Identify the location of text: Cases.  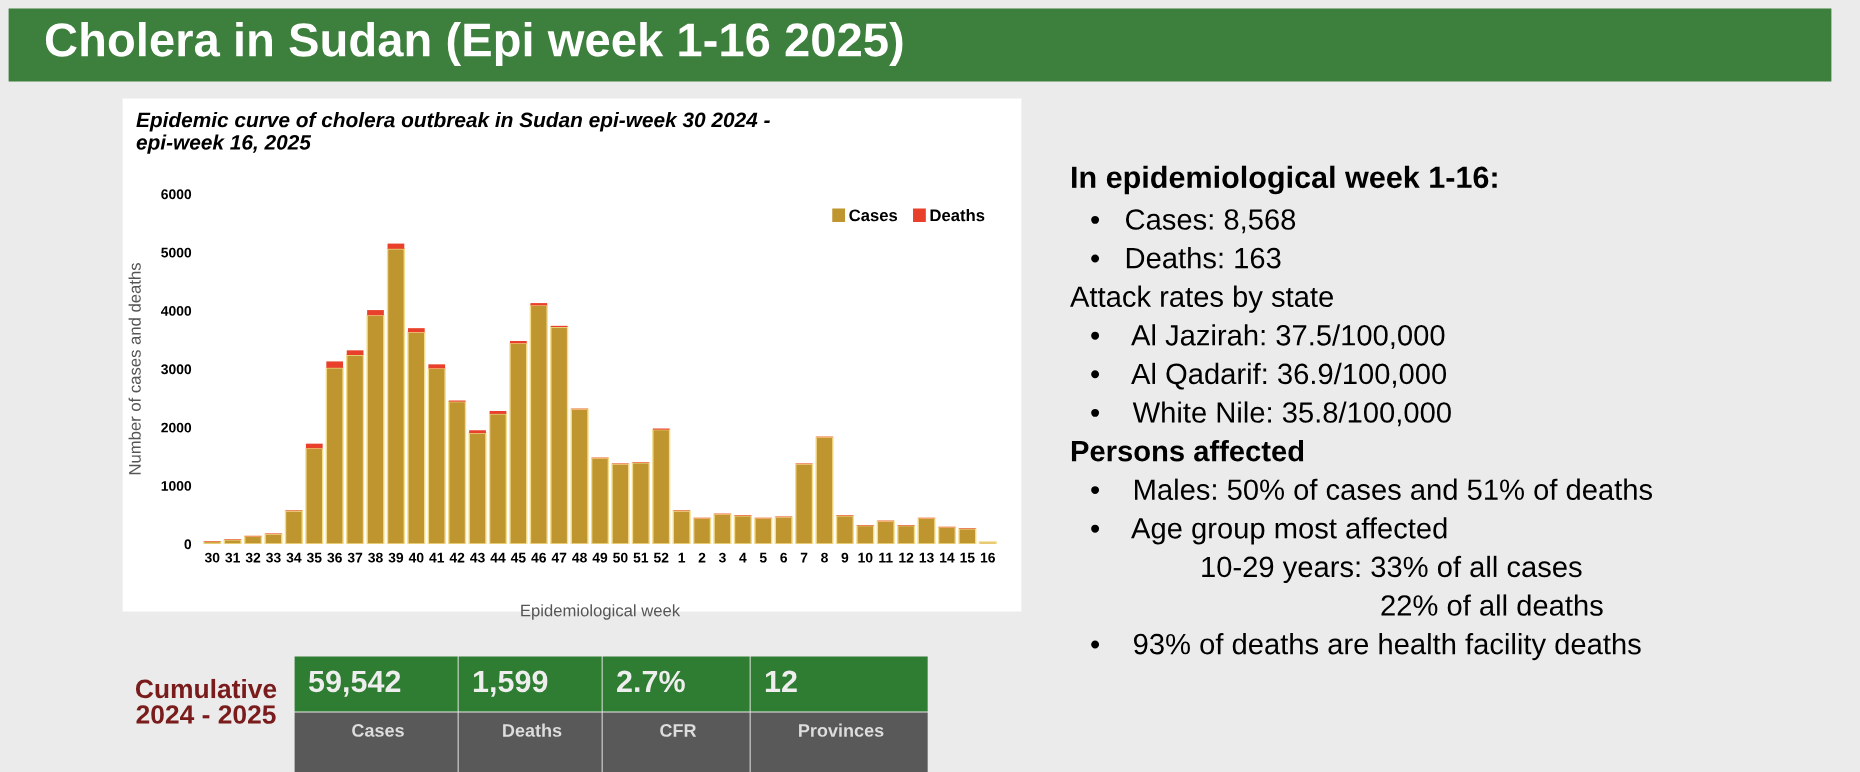
(378, 730).